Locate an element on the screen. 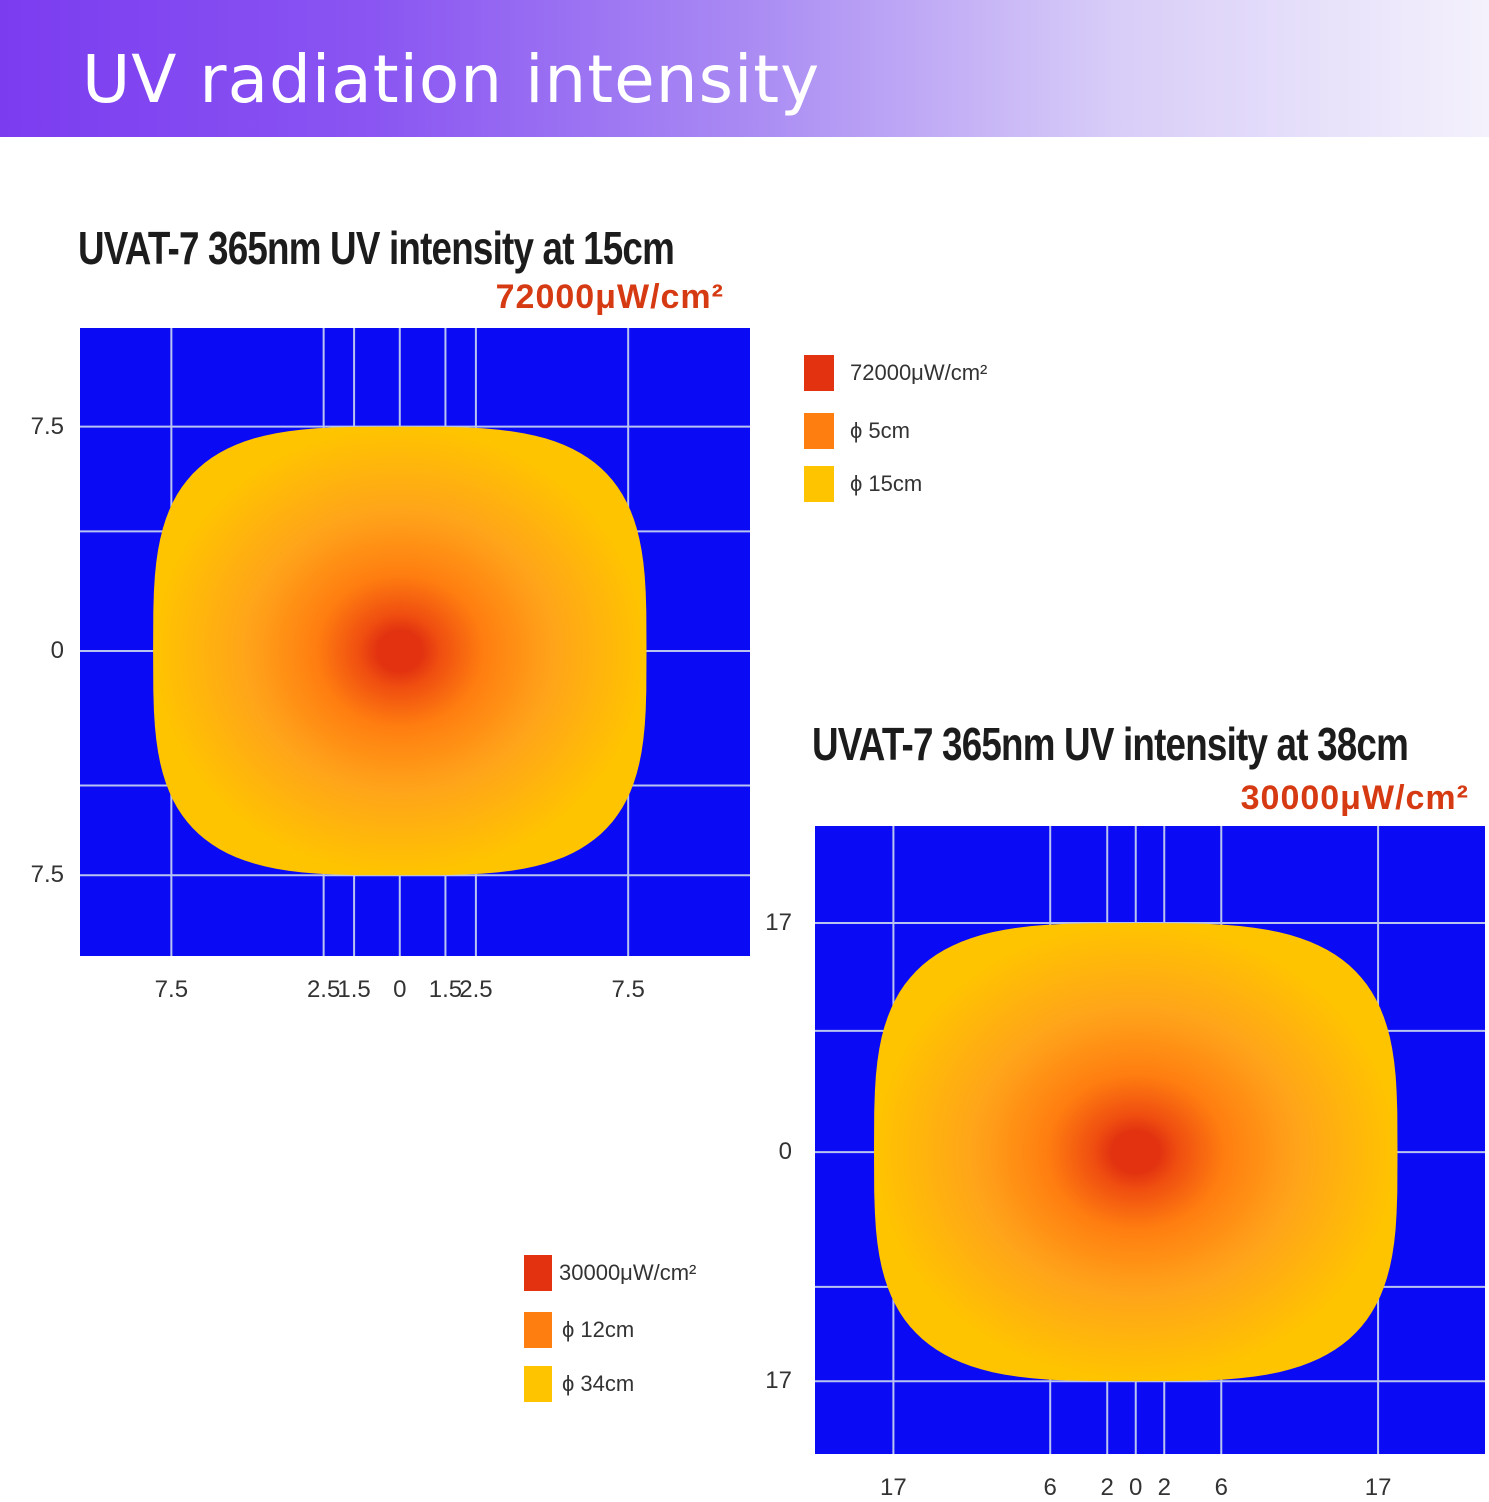  page-title: UV radiation intensity is located at coordinates (451, 79).